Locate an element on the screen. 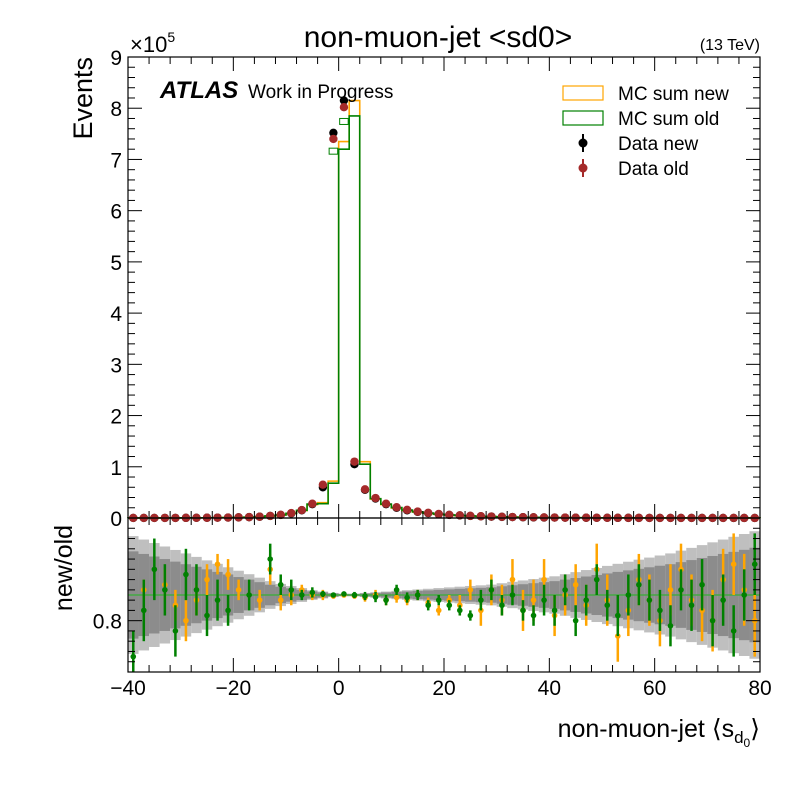 The height and width of the screenshot is (800, 800). ratio-y-label: new/old is located at coordinates (64, 568).